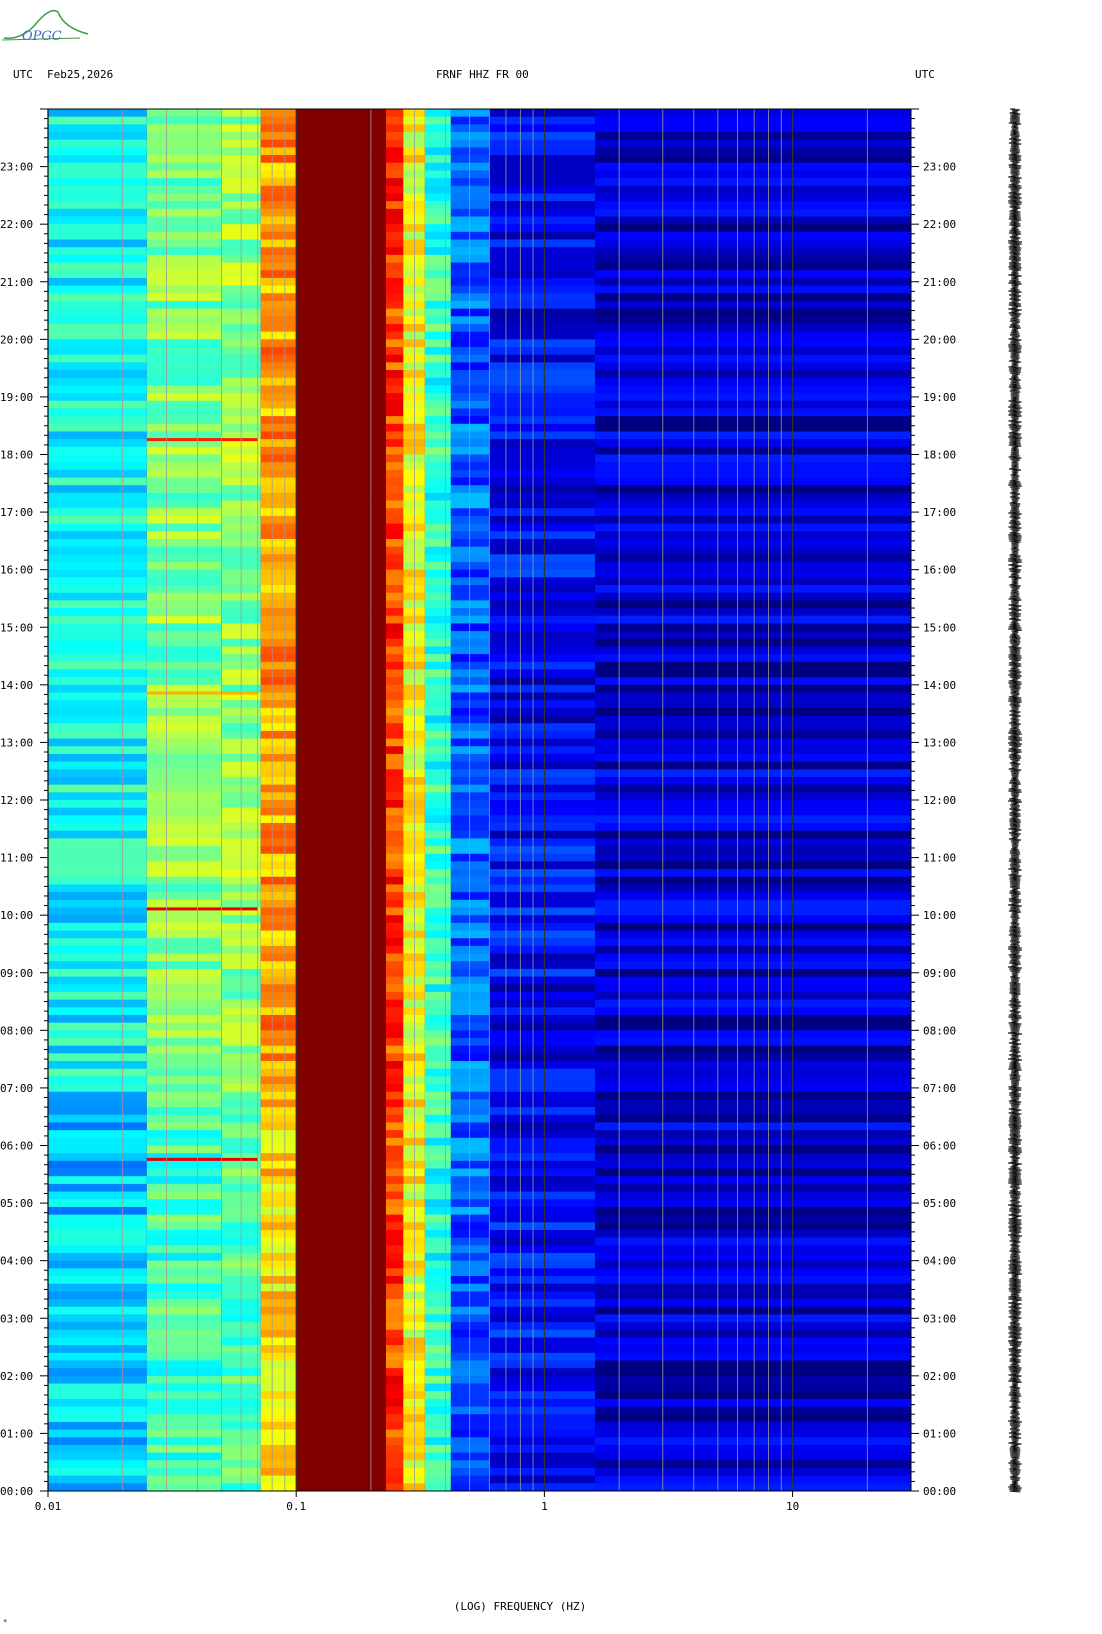  I want to click on right-utc-label: UTC, so click(925, 74).